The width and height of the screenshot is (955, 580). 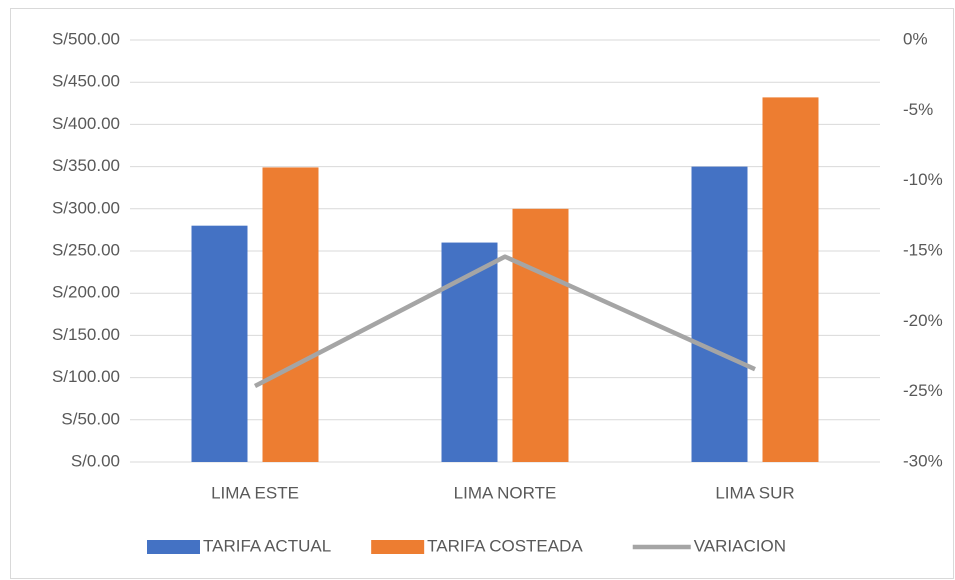 I want to click on legend-label: VARIACION, so click(x=740, y=545).